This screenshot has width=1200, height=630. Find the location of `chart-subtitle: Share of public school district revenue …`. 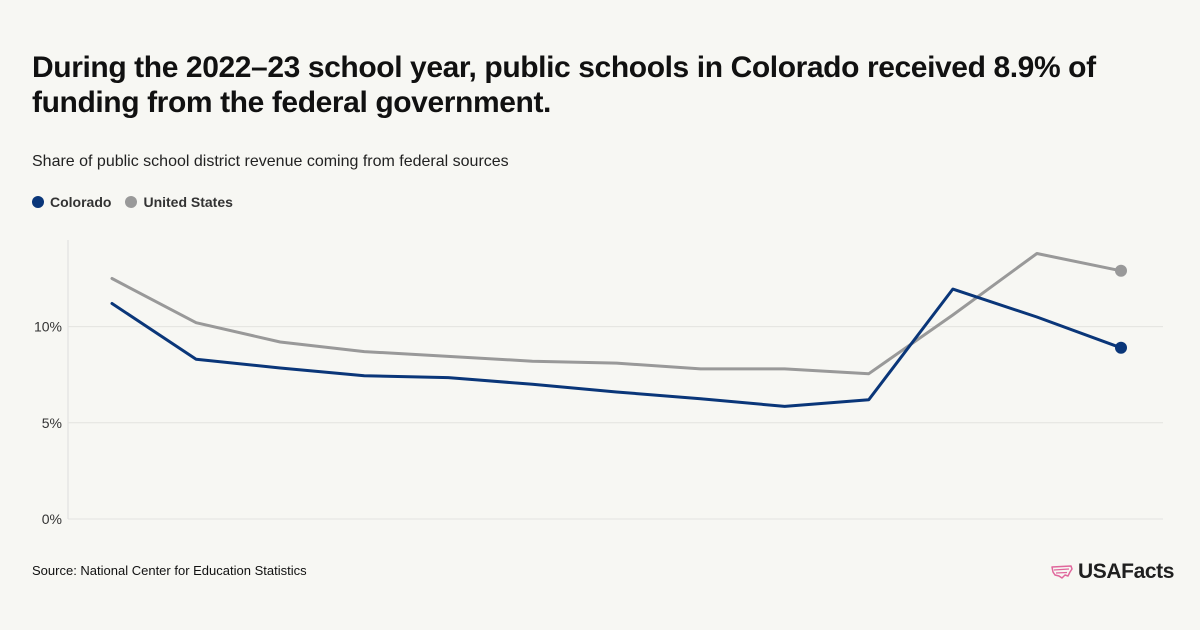

chart-subtitle: Share of public school district revenue … is located at coordinates (270, 161).